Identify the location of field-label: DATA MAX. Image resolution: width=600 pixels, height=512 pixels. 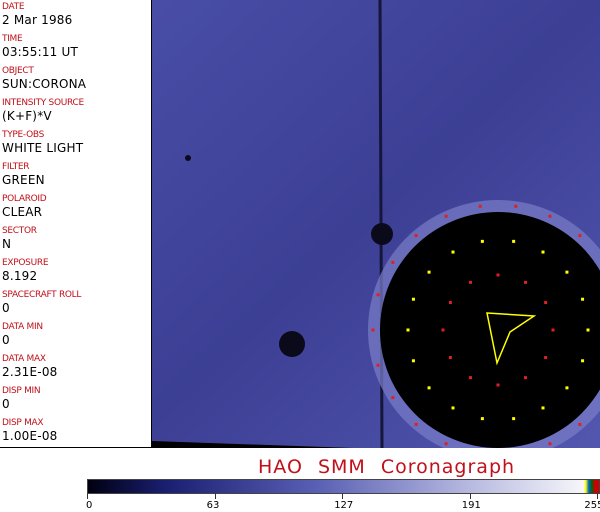
(24, 359).